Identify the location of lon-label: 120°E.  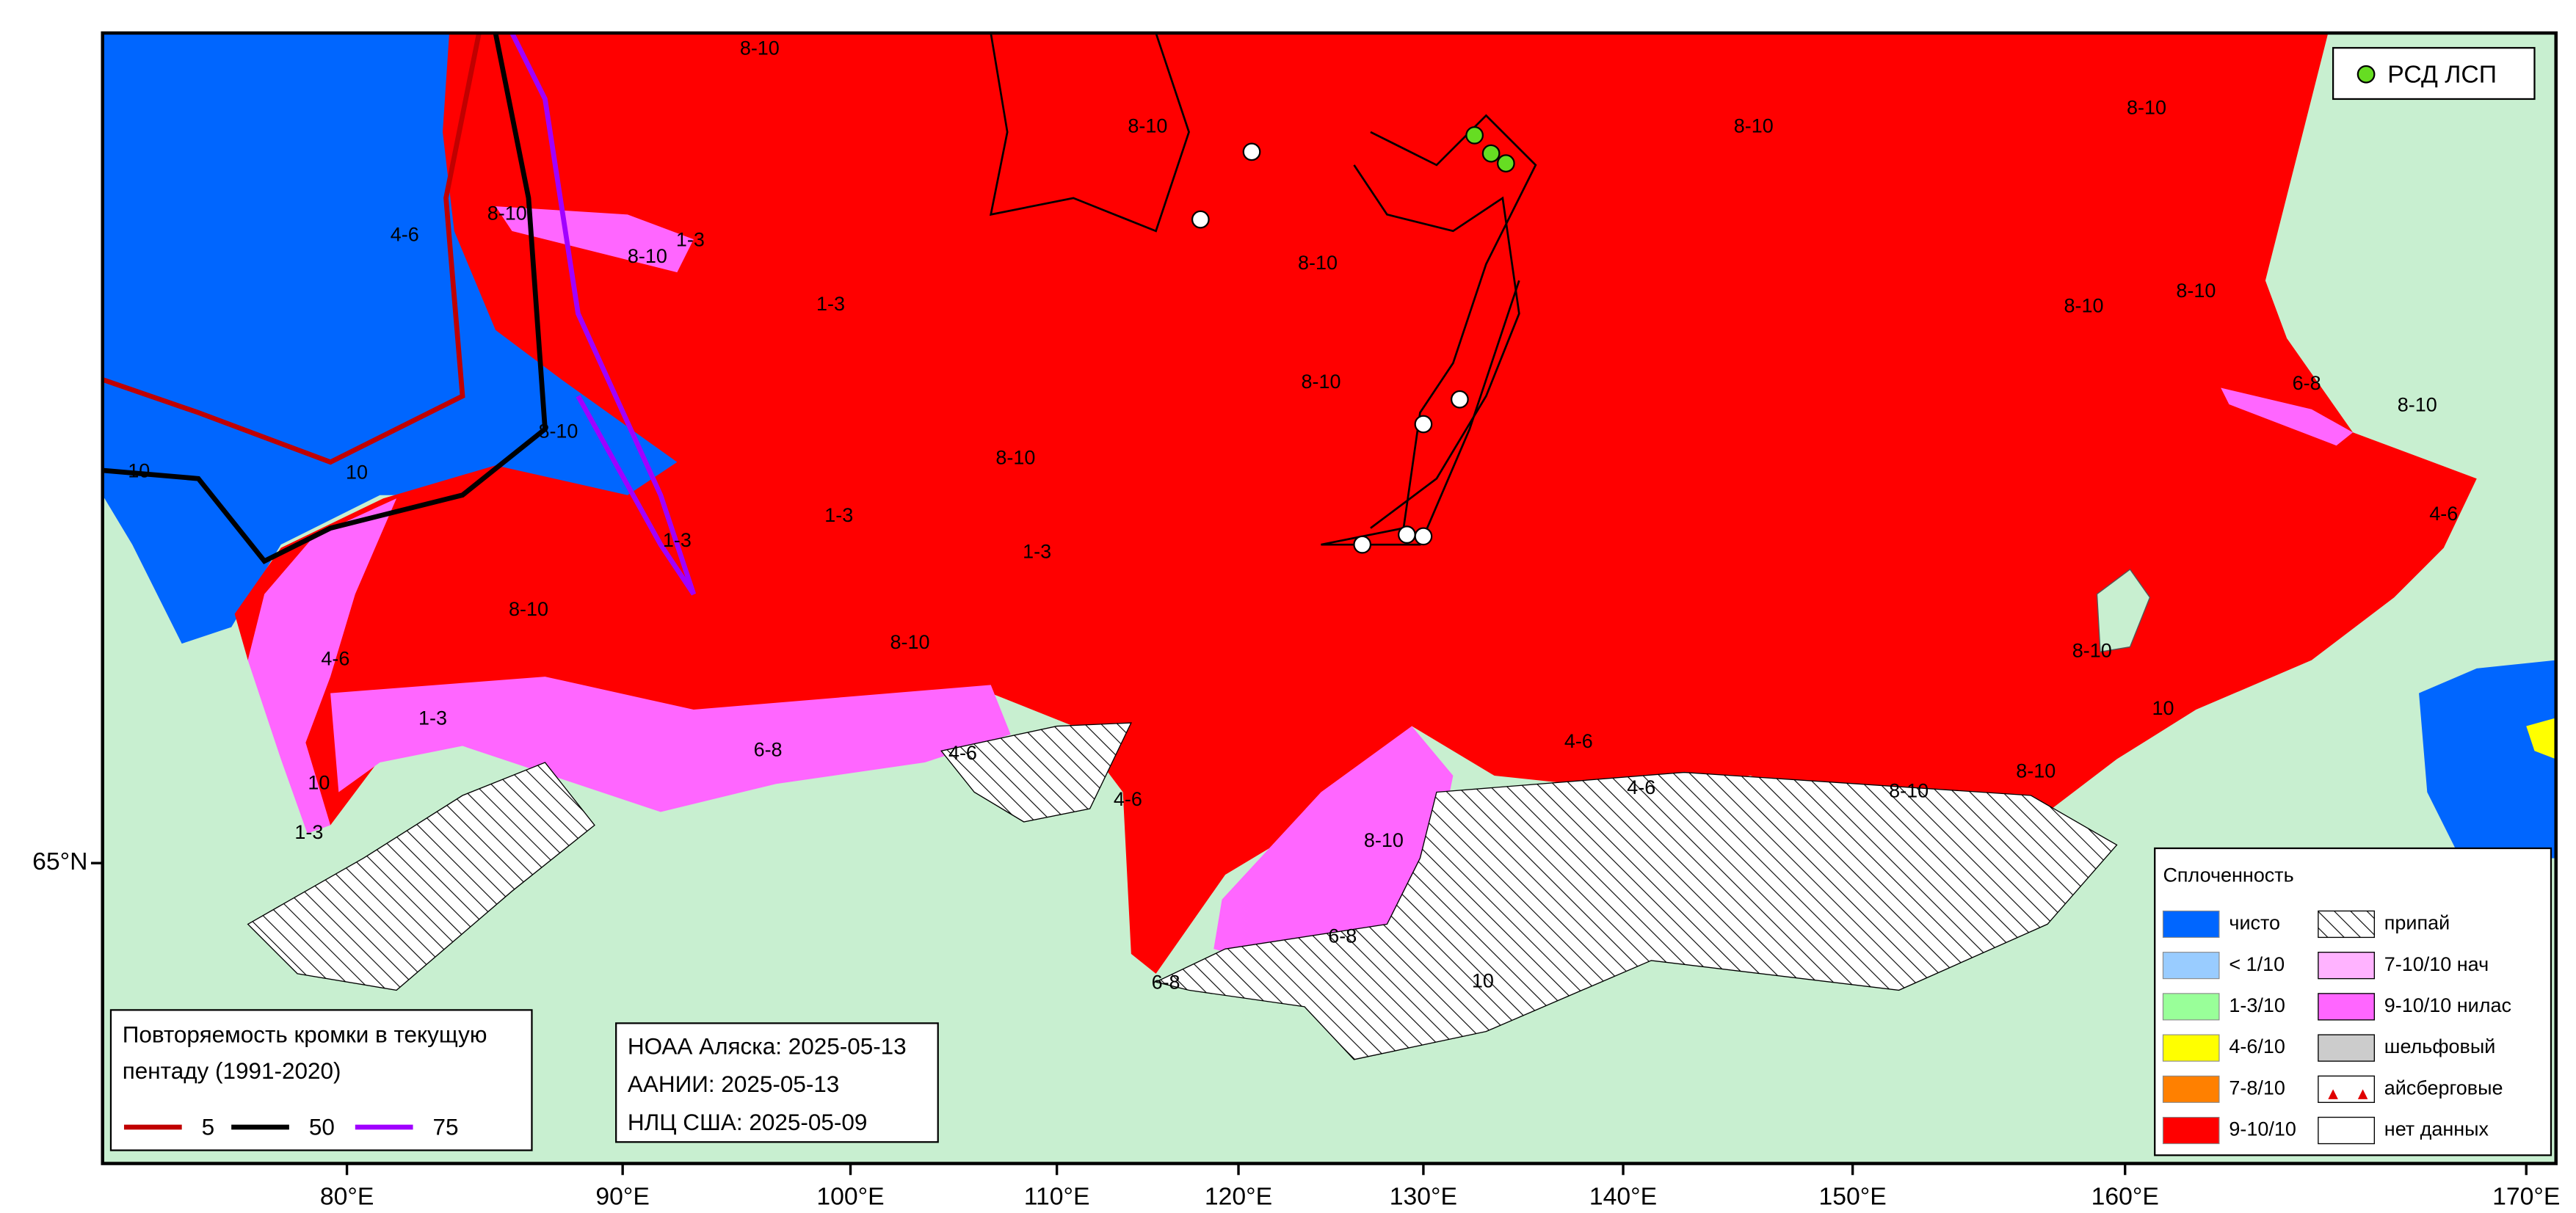
(1239, 1197).